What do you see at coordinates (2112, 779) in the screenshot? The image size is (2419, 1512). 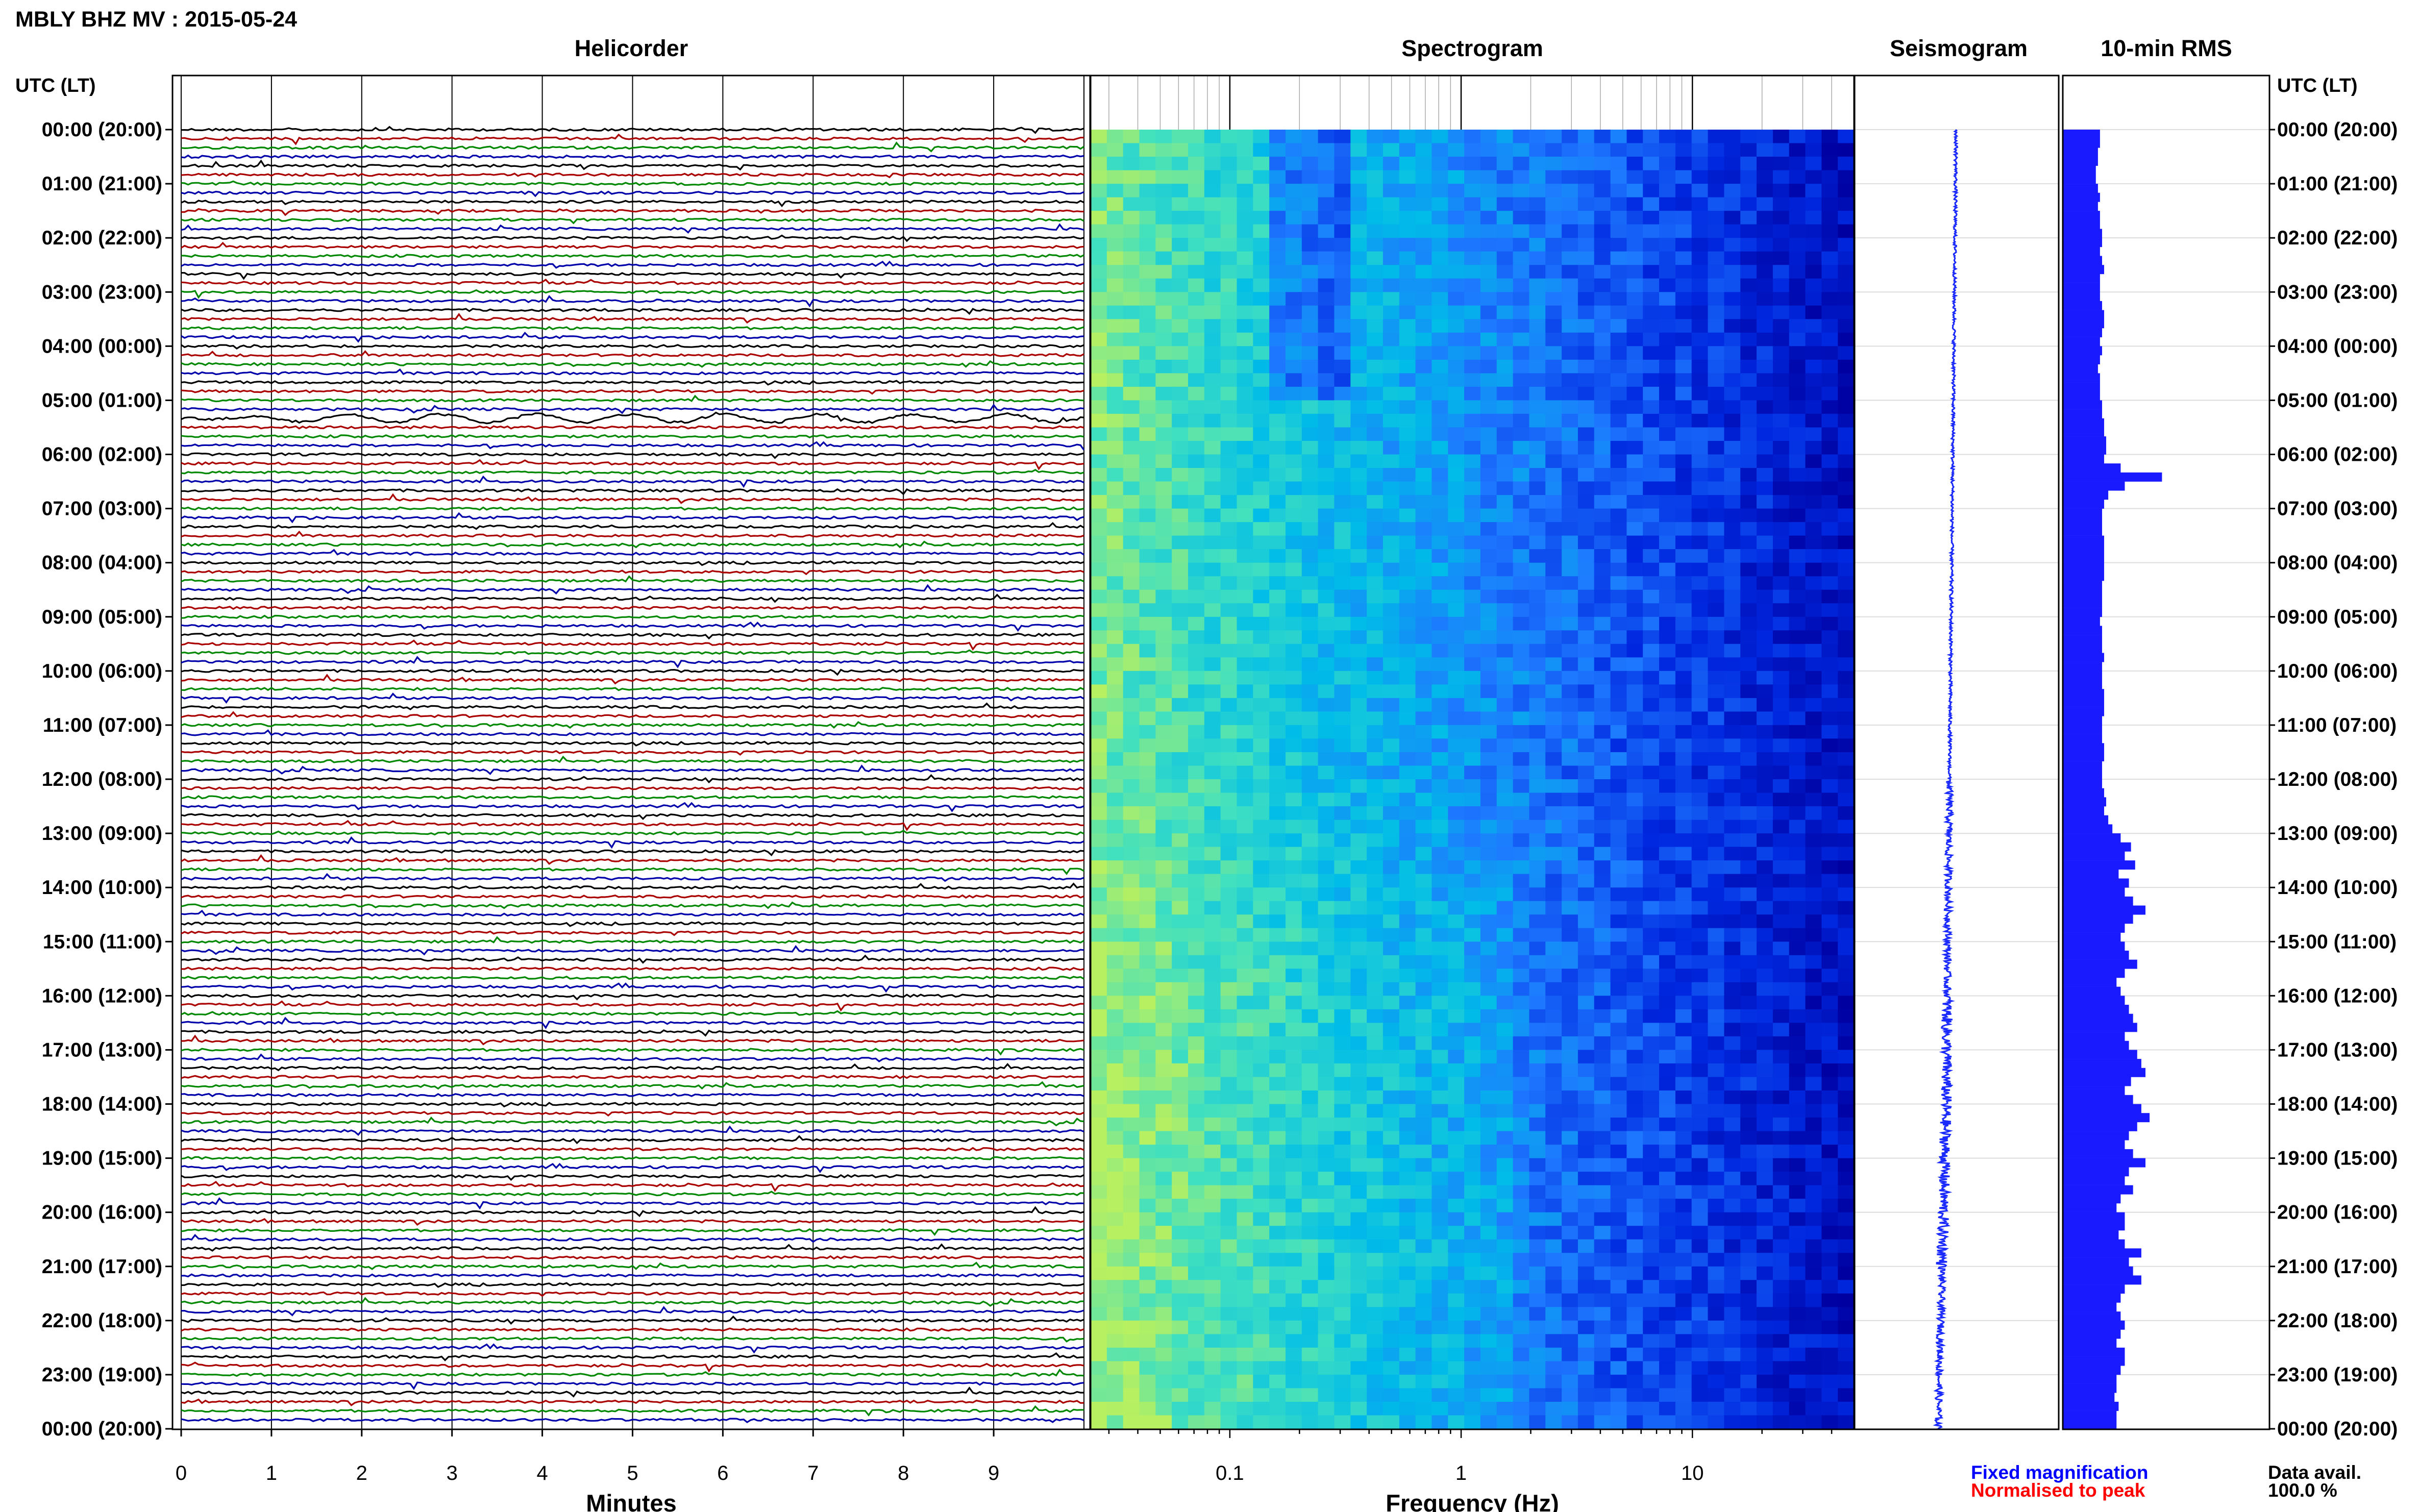 I see `rms-bars` at bounding box center [2112, 779].